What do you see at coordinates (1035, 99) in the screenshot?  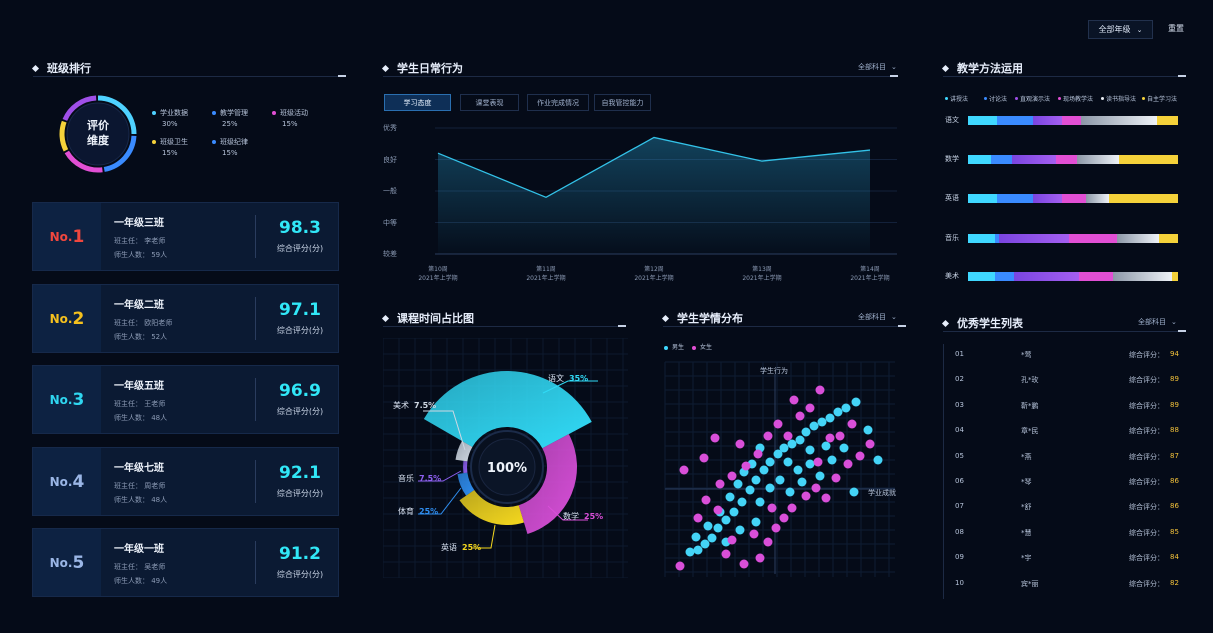 I see `legend-label: 直观演示法` at bounding box center [1035, 99].